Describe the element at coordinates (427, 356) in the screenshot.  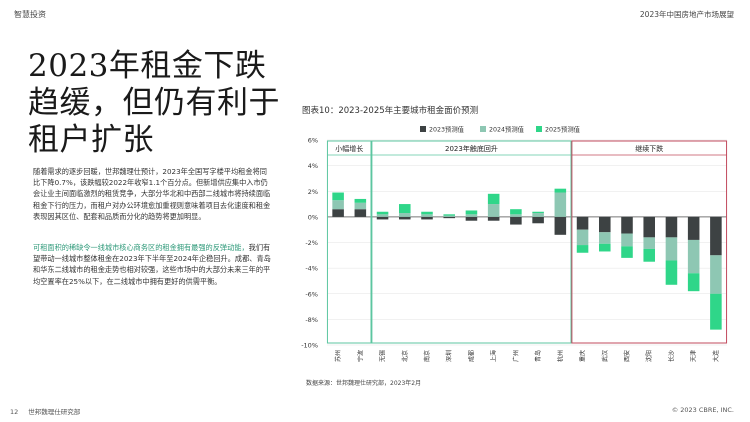
I see `x-tick-label: 南京` at that location.